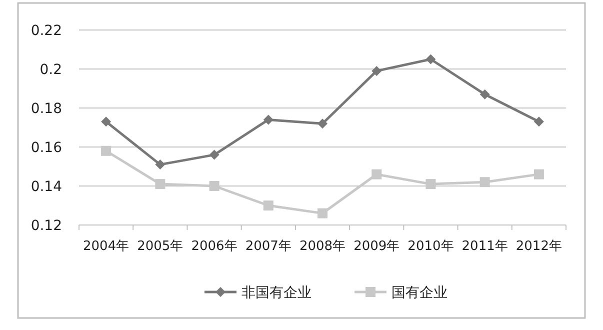 The height and width of the screenshot is (330, 603). Describe the element at coordinates (106, 246) in the screenshot. I see `x-tick-label: 2004年` at that location.